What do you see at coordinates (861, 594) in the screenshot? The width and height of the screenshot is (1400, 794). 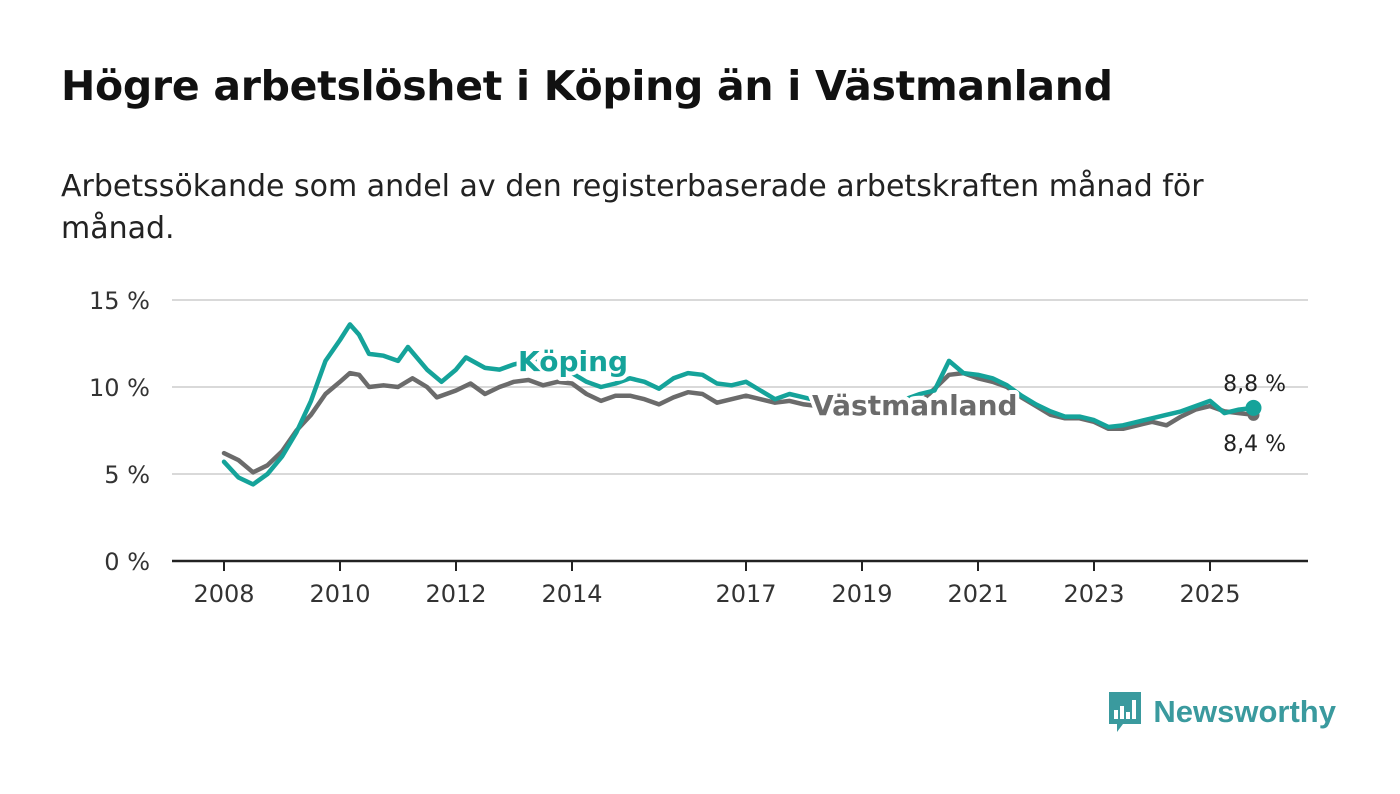 I see `x-tick-label: 2019` at bounding box center [861, 594].